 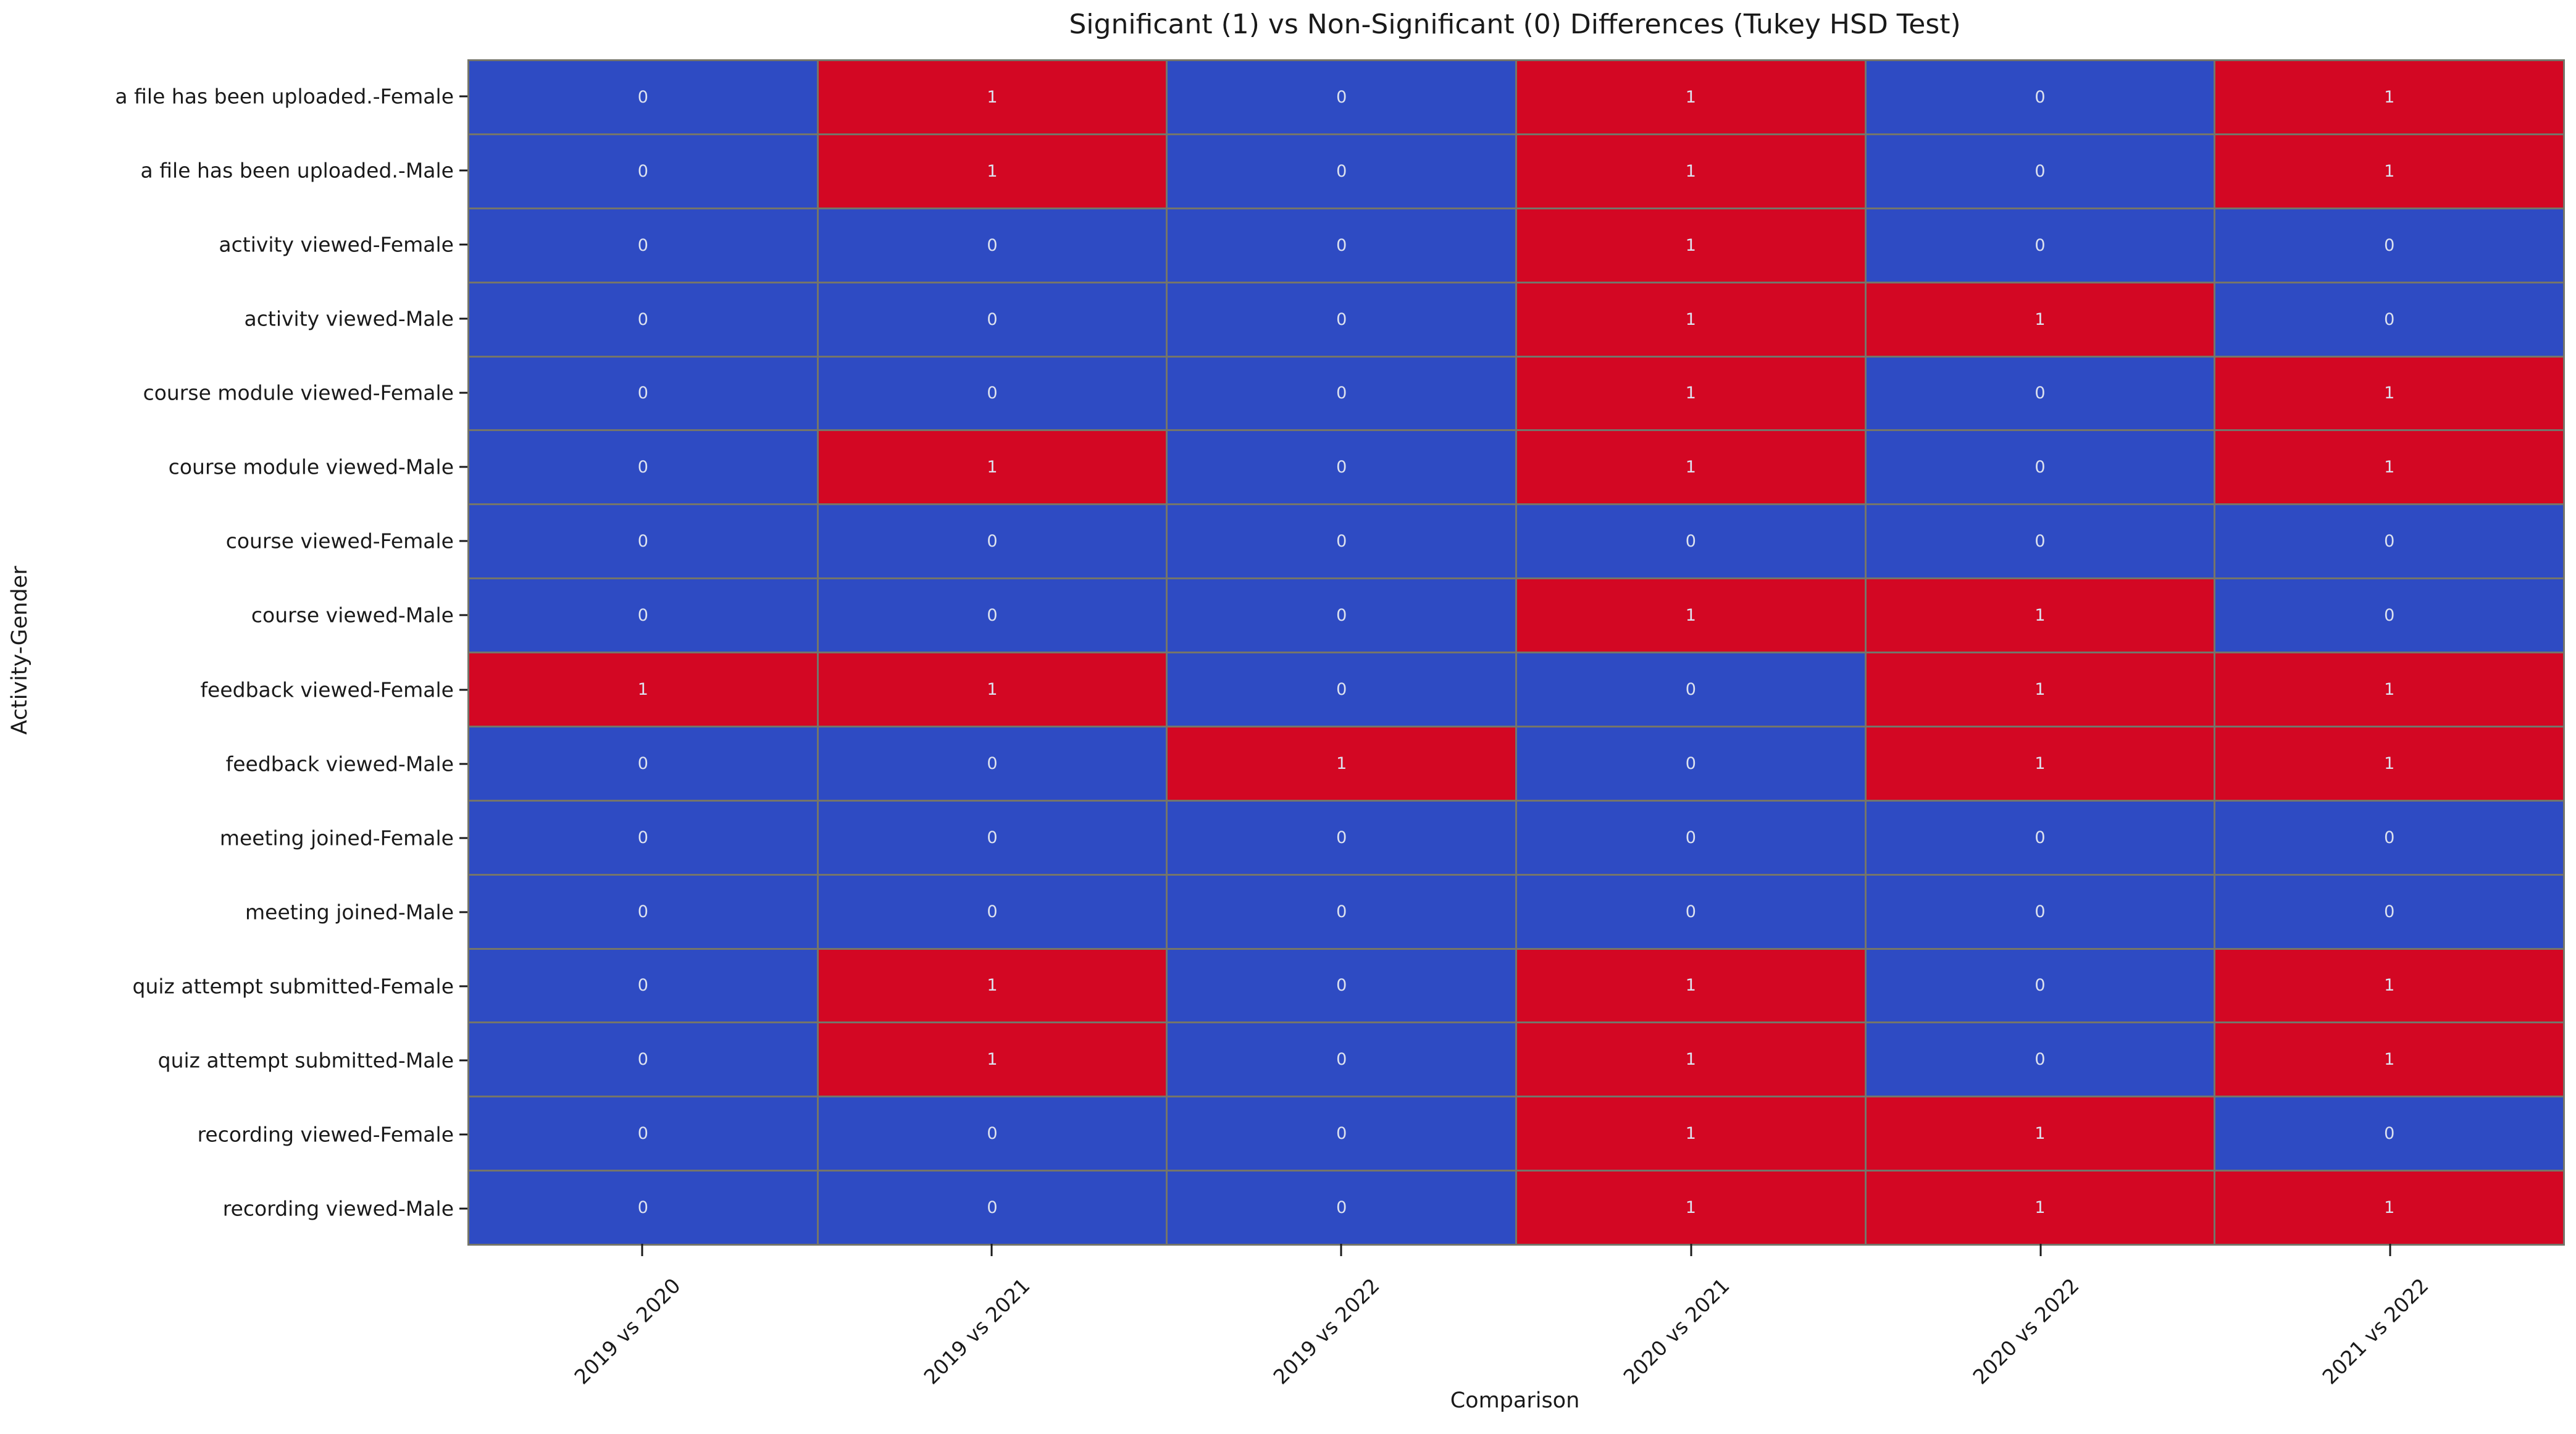 I want to click on row-label-14: recording viewed-Female, so click(x=326, y=1134).